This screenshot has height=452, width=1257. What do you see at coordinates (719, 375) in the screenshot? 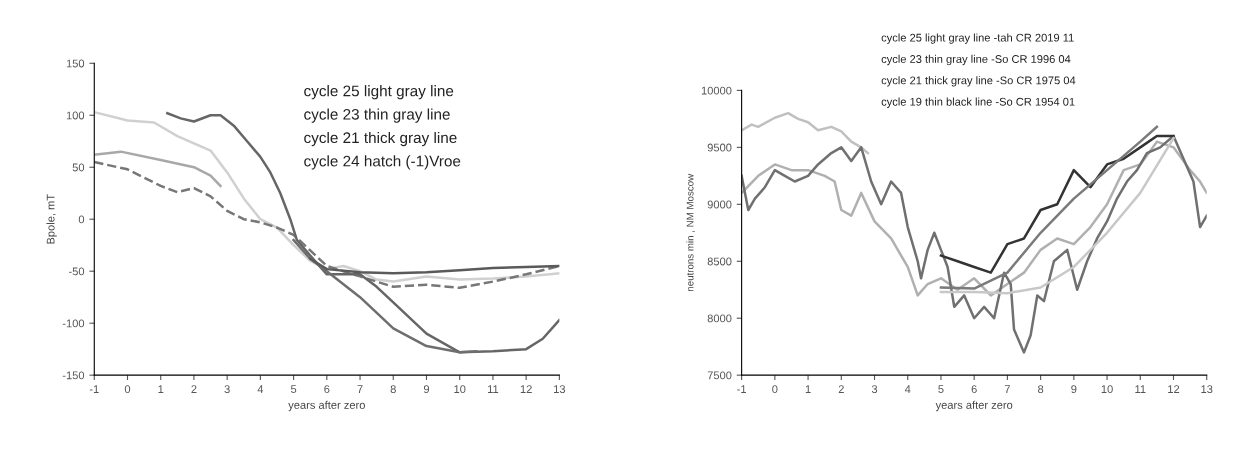
I see `y-tick-label: 7500` at bounding box center [719, 375].